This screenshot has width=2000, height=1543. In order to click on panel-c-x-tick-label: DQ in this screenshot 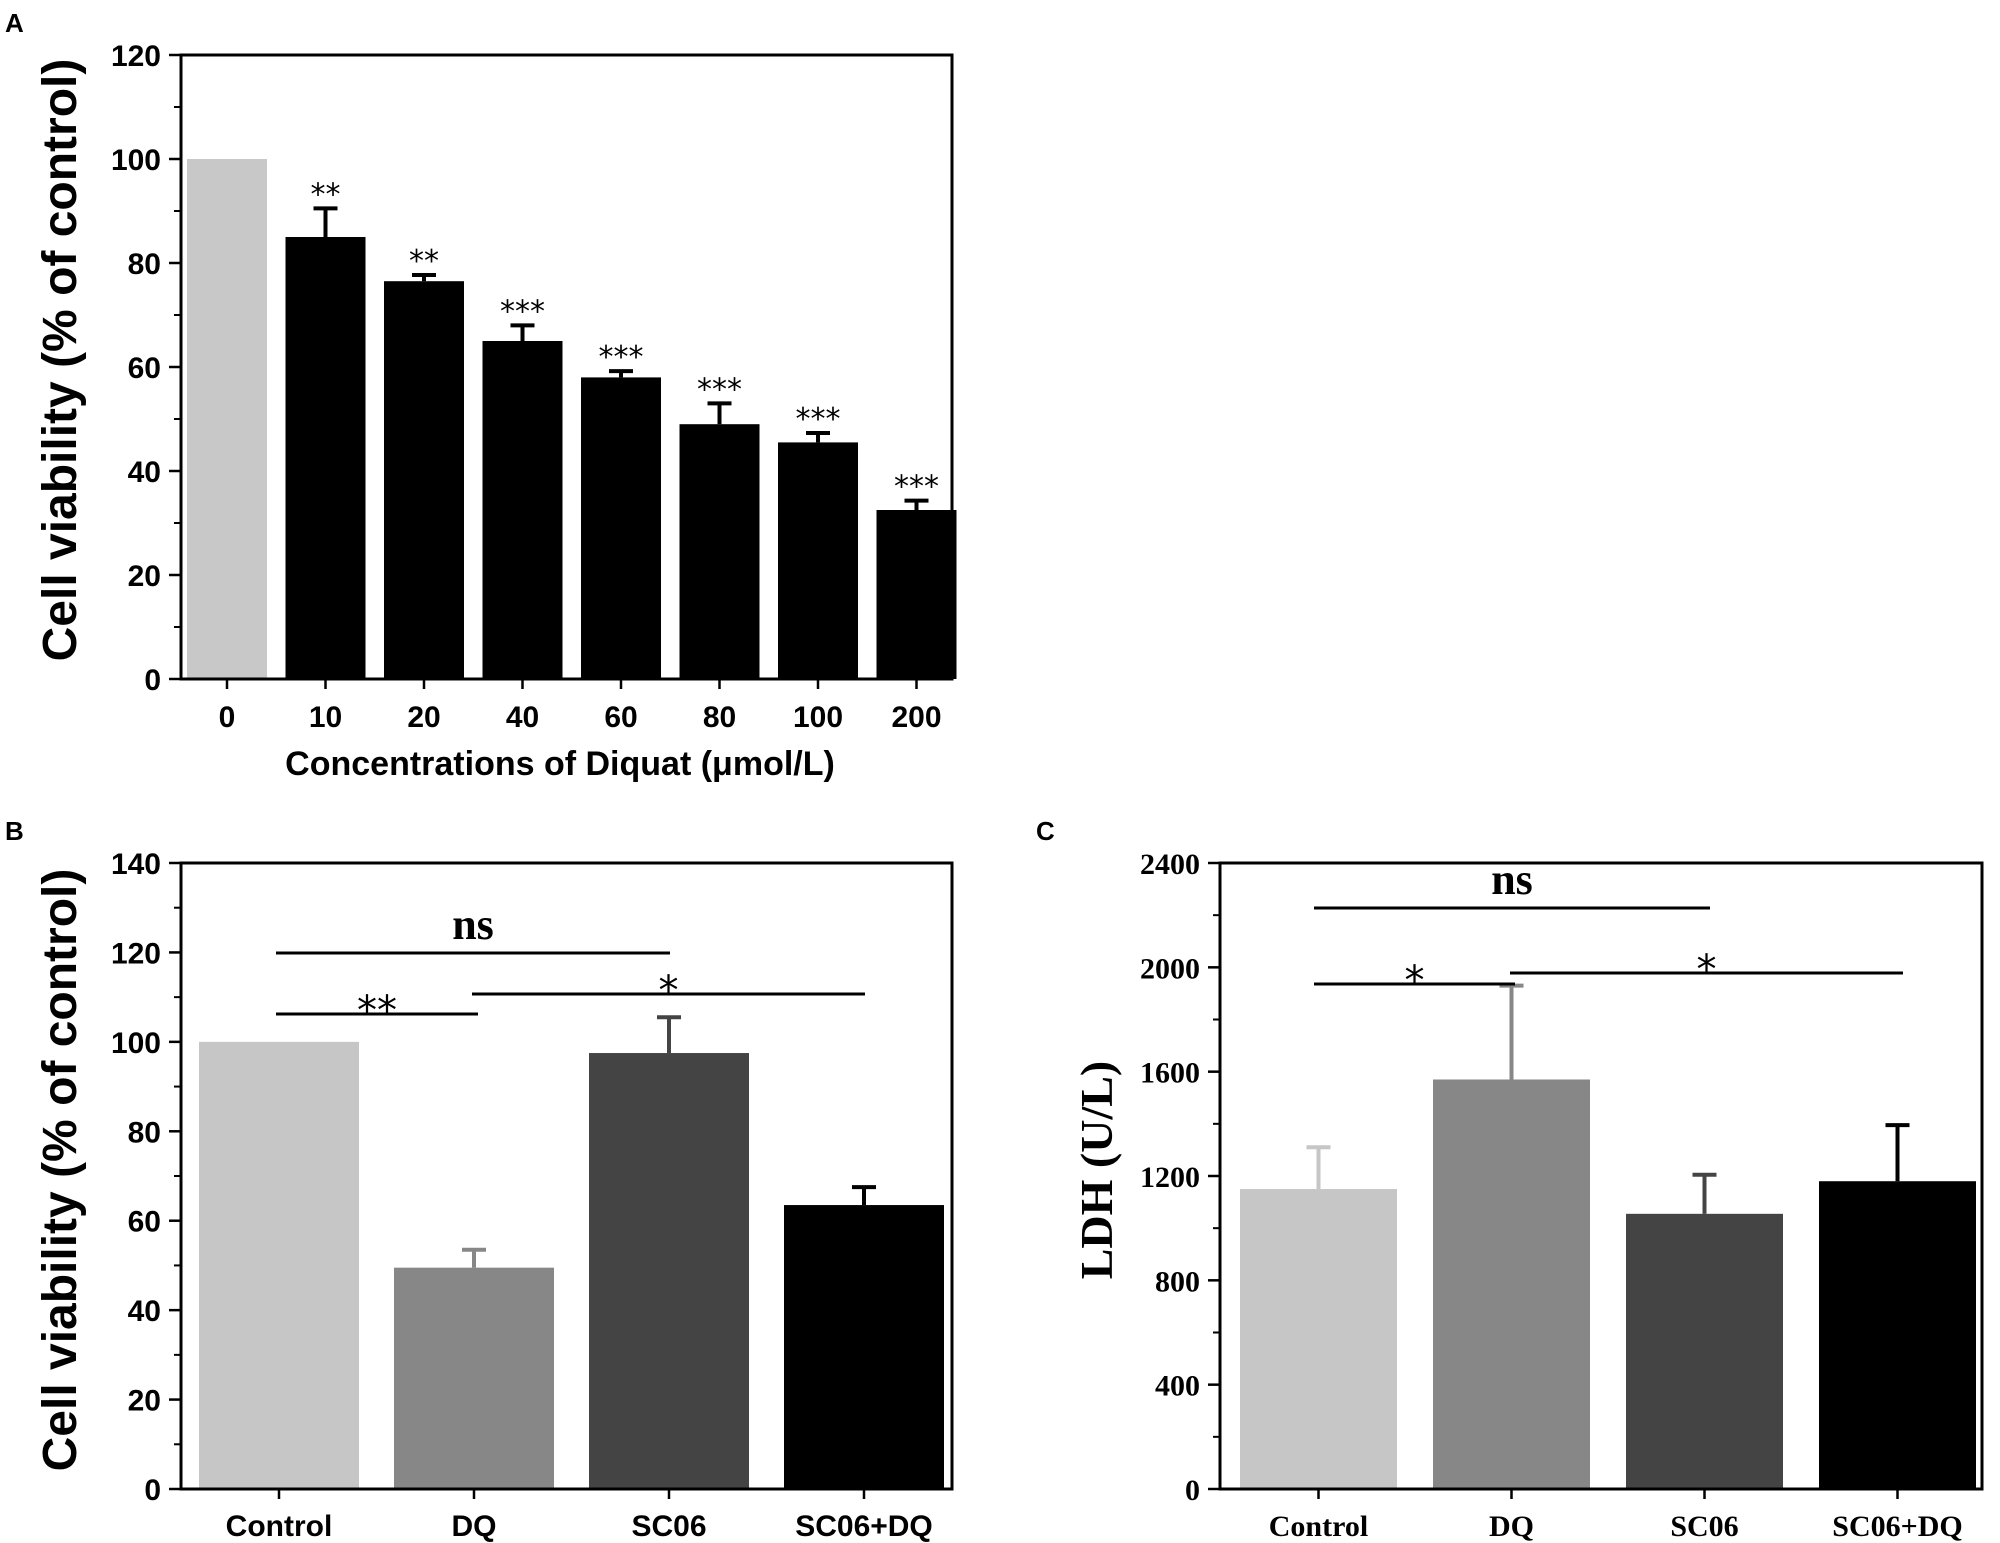, I will do `click(1511, 1526)`.